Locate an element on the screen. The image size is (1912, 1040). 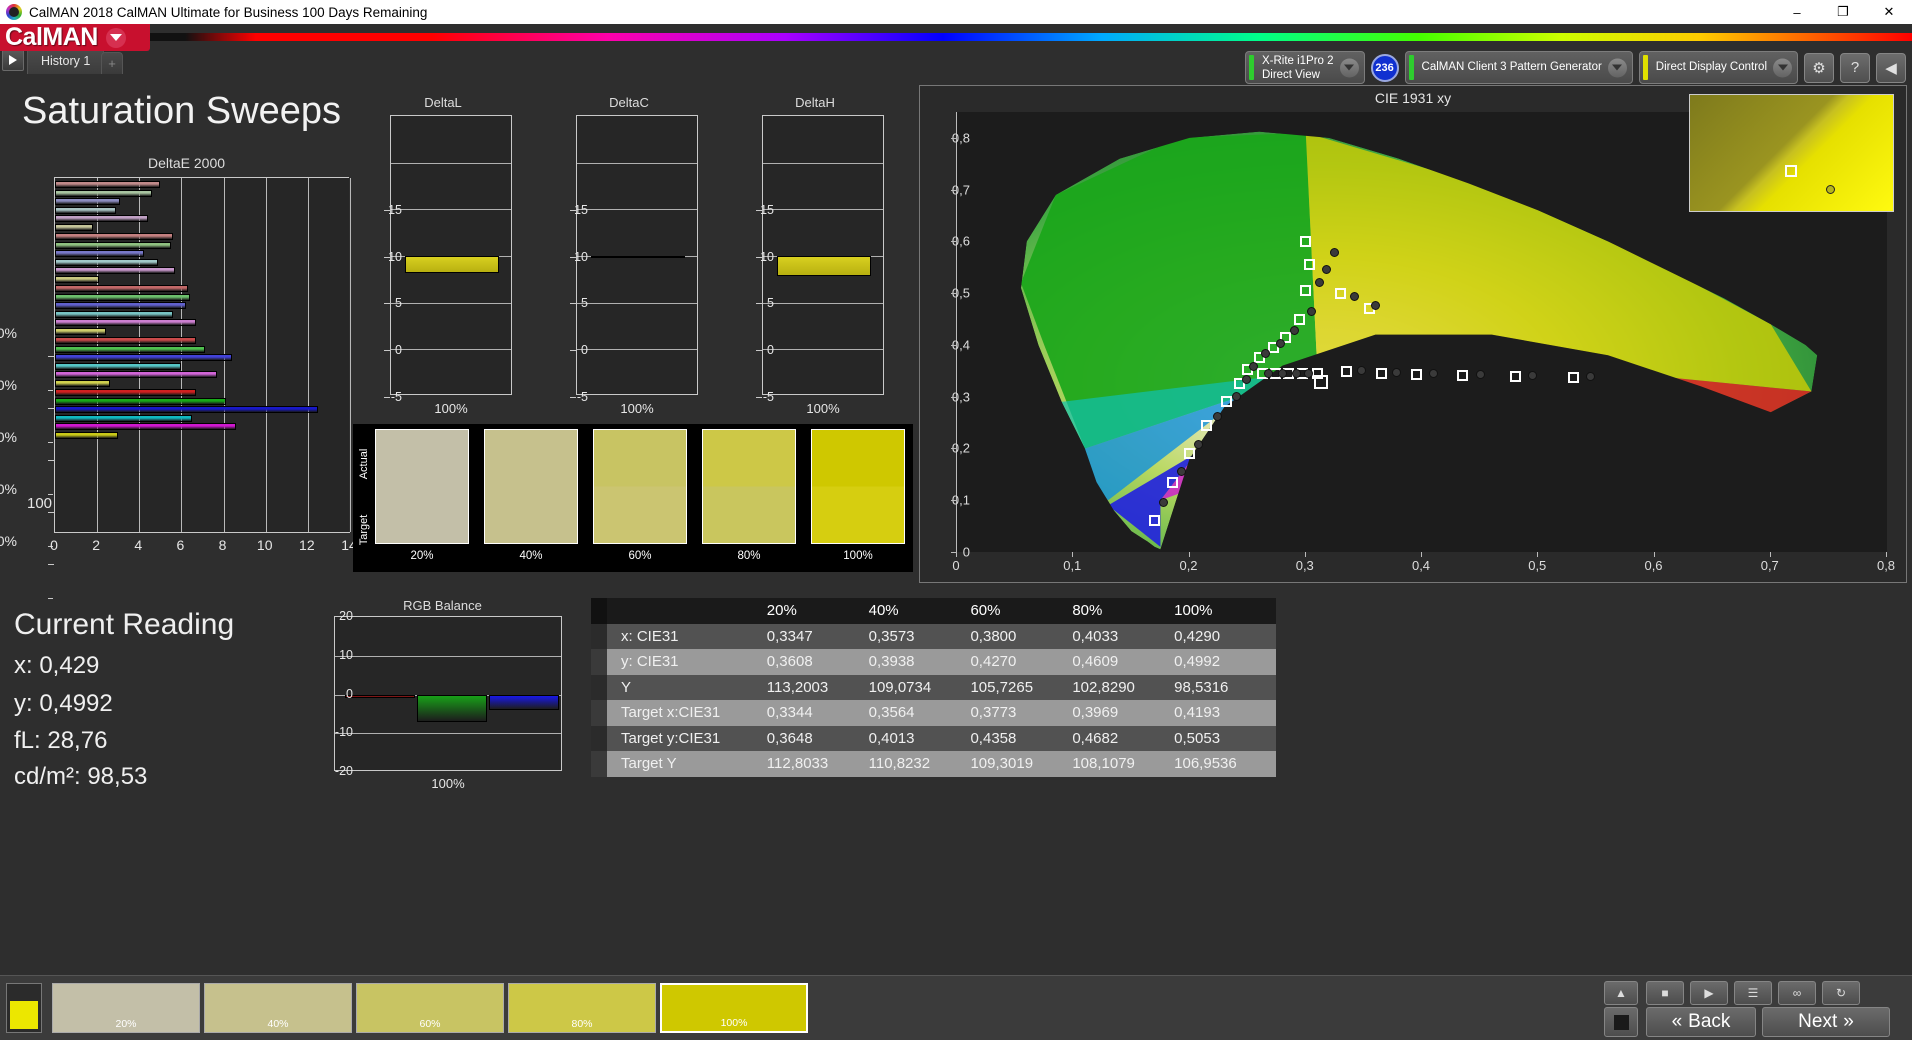
transport-icon-3: ☰ is located at coordinates (1753, 993).